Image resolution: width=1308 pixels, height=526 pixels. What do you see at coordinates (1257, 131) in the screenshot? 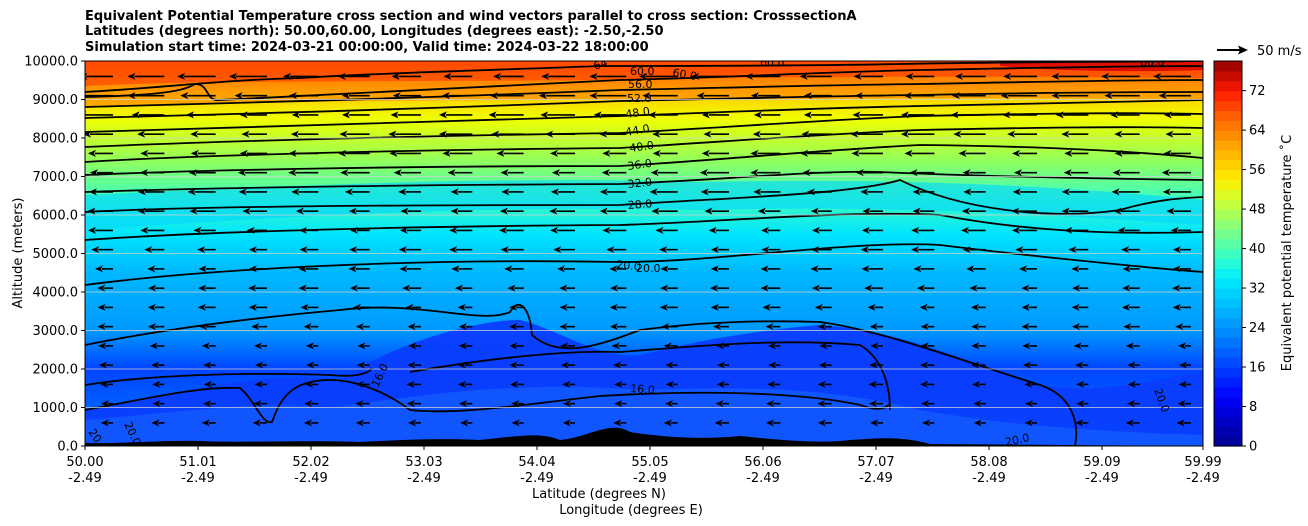
I see `colorbar-tick-label: 64` at bounding box center [1257, 131].